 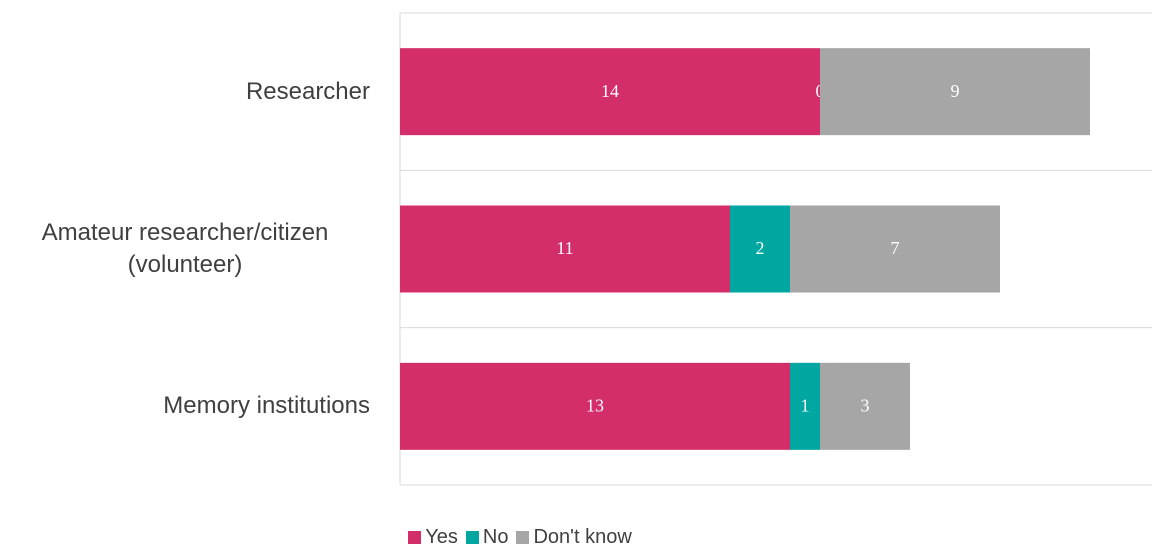 I want to click on data-label: 3, so click(x=865, y=405).